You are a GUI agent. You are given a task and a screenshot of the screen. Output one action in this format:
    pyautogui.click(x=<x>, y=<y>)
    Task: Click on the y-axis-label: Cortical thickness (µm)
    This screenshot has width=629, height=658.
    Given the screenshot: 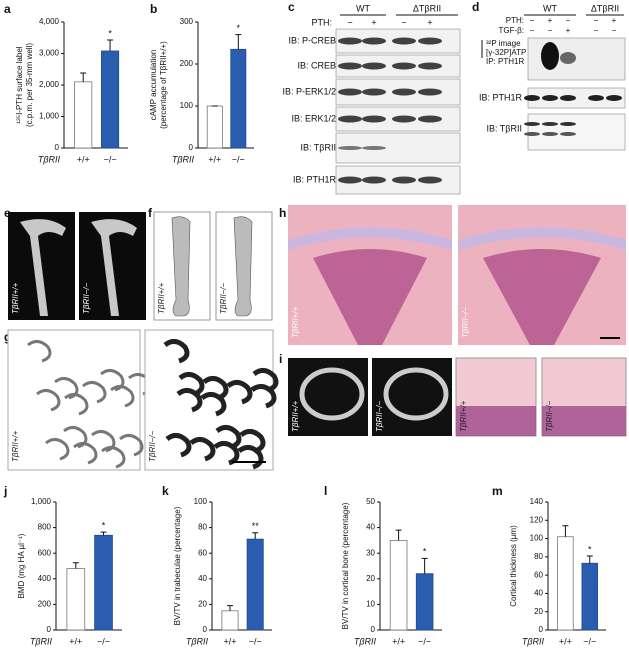 What is the action you would take?
    pyautogui.click(x=513, y=566)
    